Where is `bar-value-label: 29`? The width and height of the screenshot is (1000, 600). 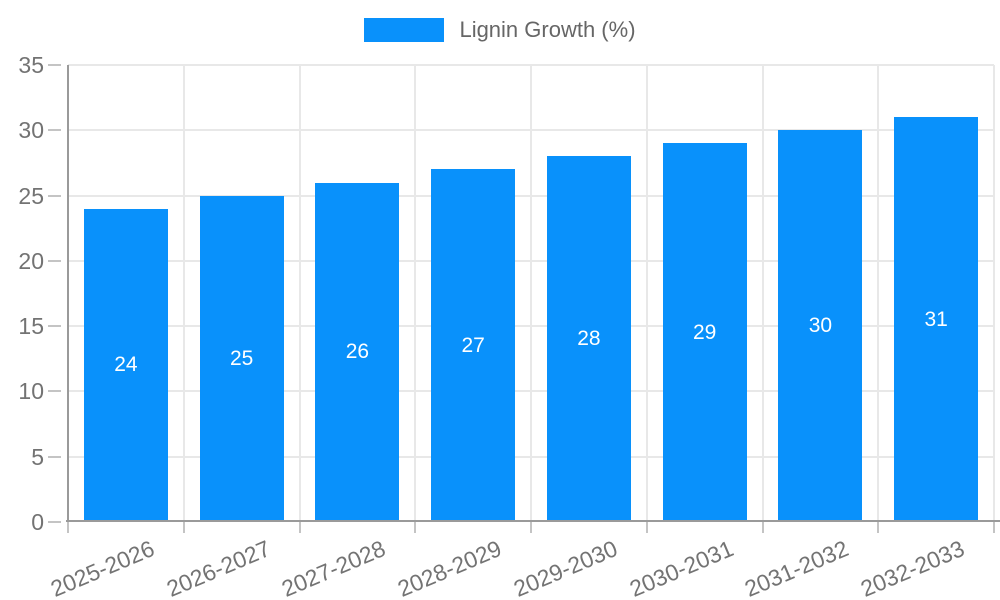 bar-value-label: 29 is located at coordinates (704, 332).